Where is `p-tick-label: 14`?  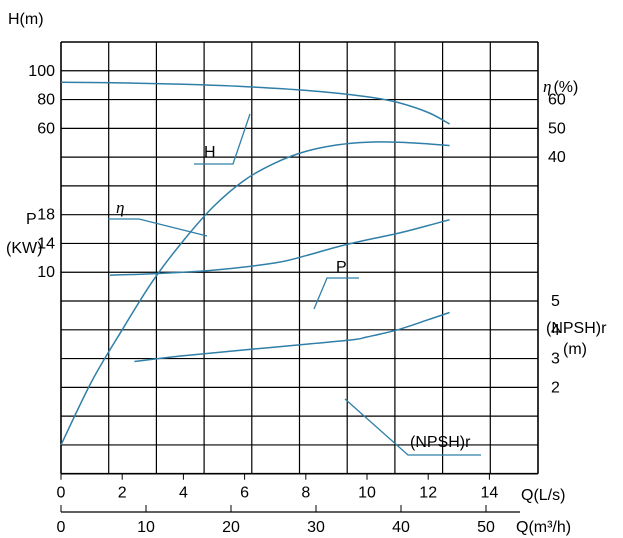 p-tick-label: 14 is located at coordinates (46, 243).